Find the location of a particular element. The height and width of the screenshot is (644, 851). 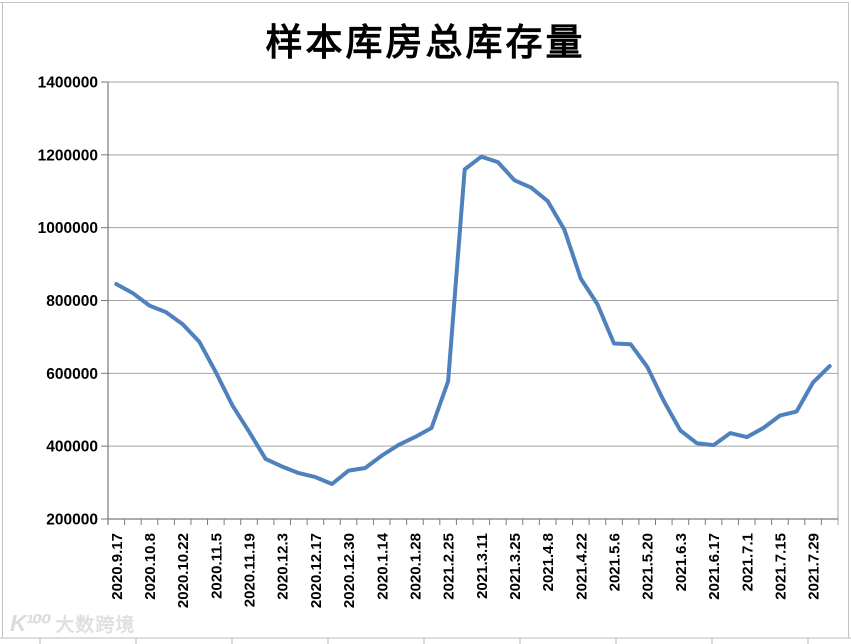

x-axis-label: 2020.11.19 is located at coordinates (250, 570).